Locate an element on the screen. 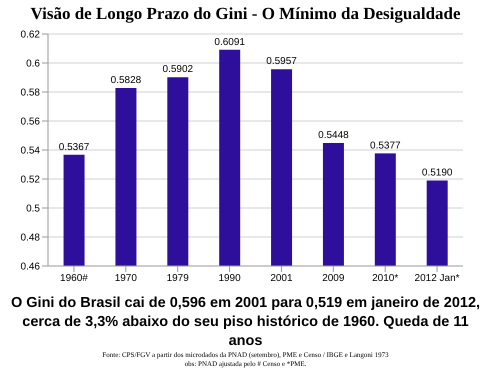  y-tick-label: 0.6 is located at coordinates (33, 64).